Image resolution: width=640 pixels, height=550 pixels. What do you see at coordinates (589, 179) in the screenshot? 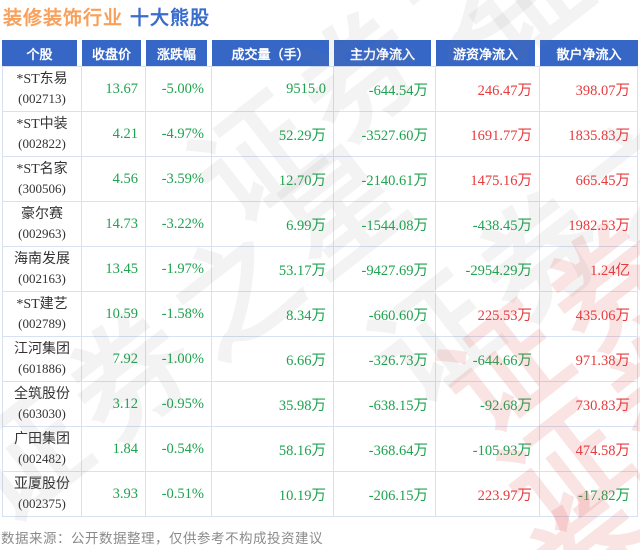
I see `retail-net-inflow-cell: 665.45万` at bounding box center [589, 179].